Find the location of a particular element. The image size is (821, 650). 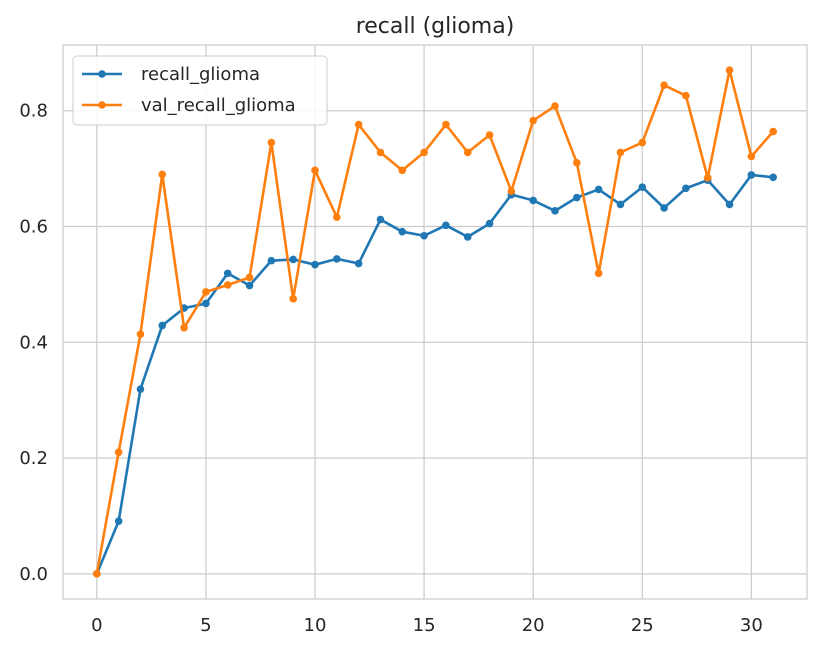

legend-item: recall_glioma is located at coordinates (171, 74).